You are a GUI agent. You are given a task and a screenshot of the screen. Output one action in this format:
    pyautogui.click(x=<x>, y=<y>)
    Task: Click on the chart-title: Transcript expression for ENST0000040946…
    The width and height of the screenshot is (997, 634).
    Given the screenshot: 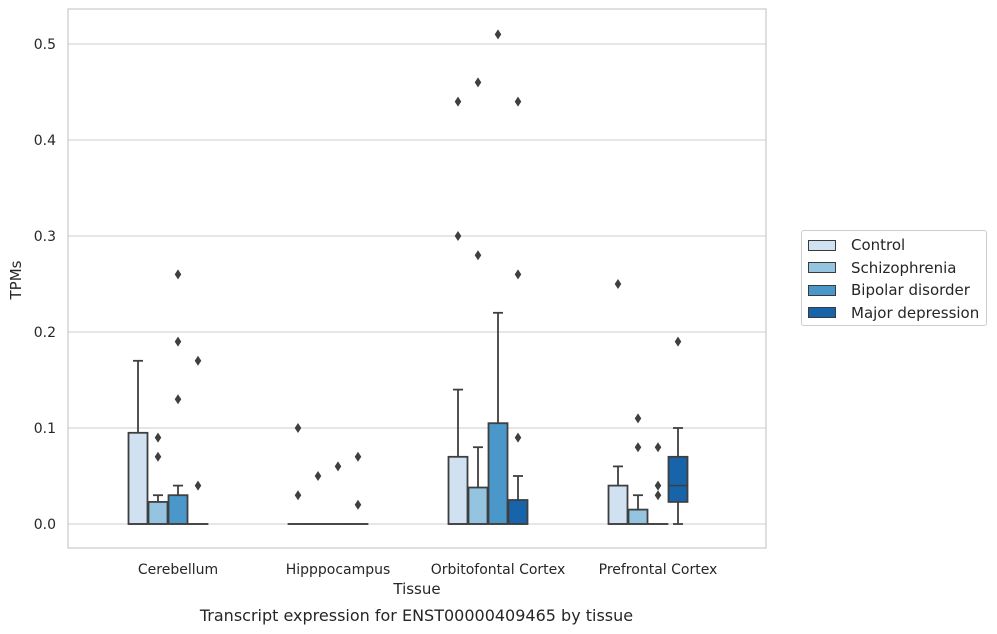 What is the action you would take?
    pyautogui.click(x=416, y=615)
    